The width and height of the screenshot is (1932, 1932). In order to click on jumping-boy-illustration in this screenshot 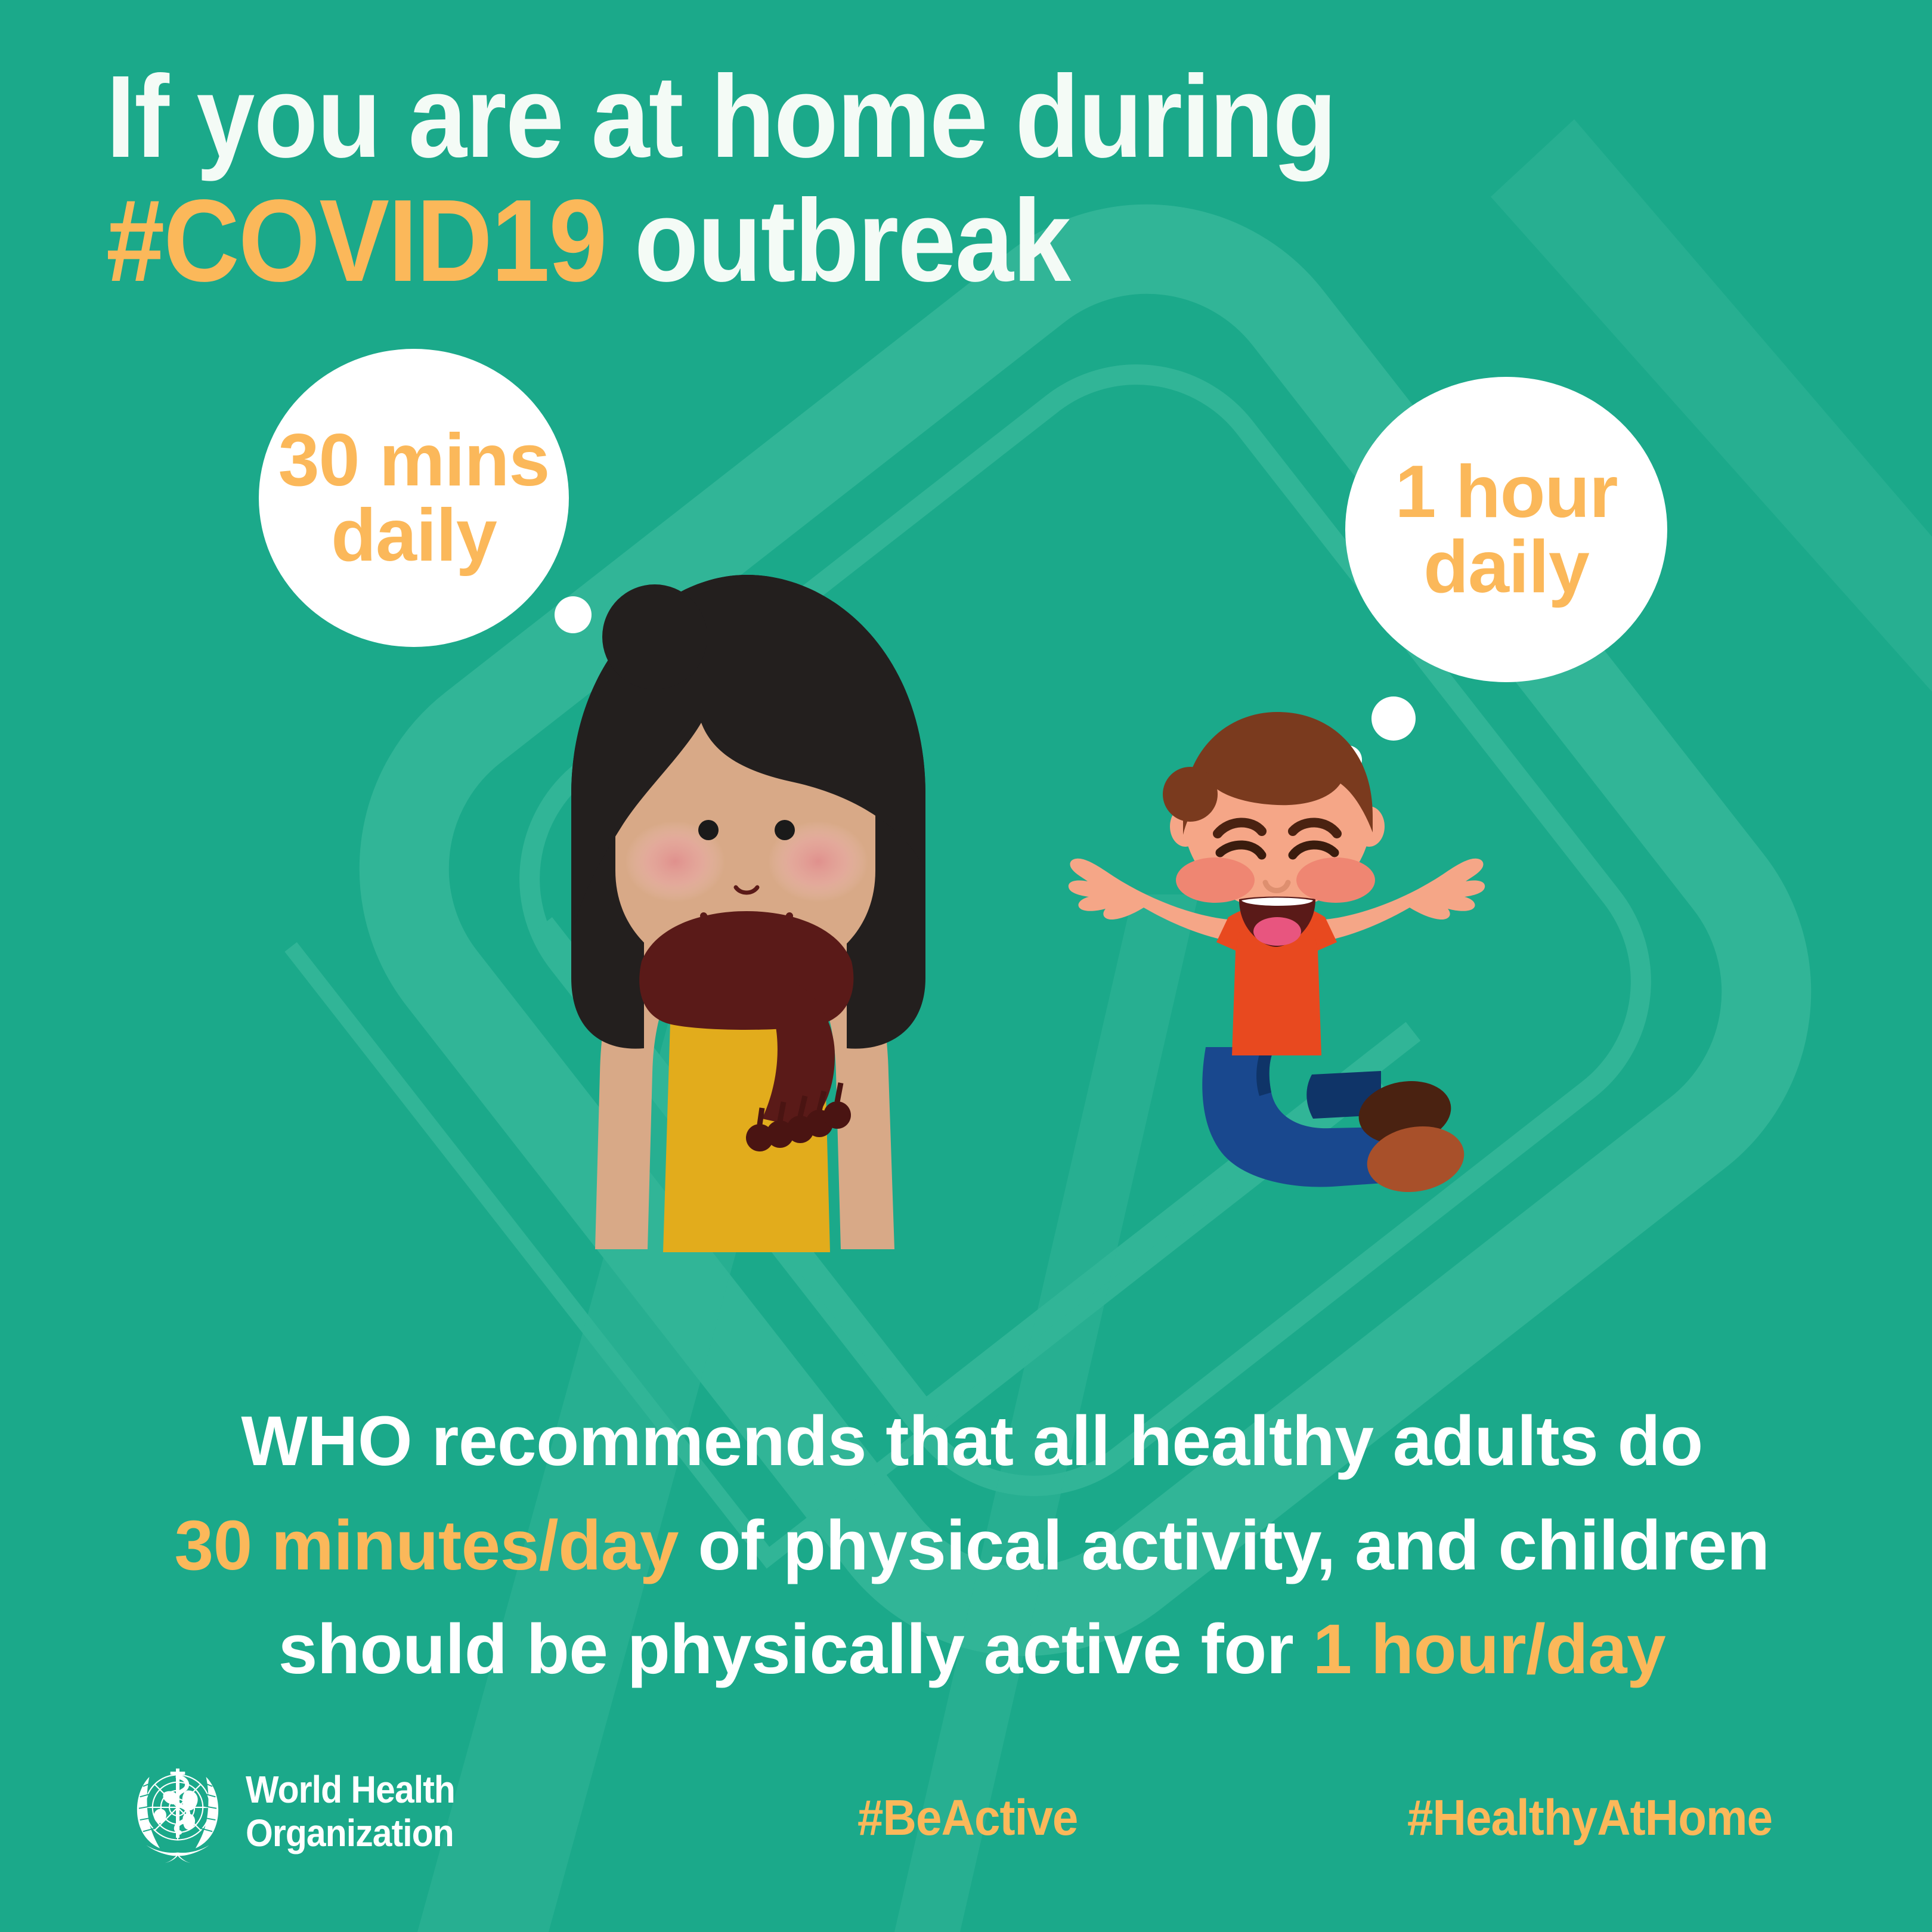, I will do `click(1276, 953)`.